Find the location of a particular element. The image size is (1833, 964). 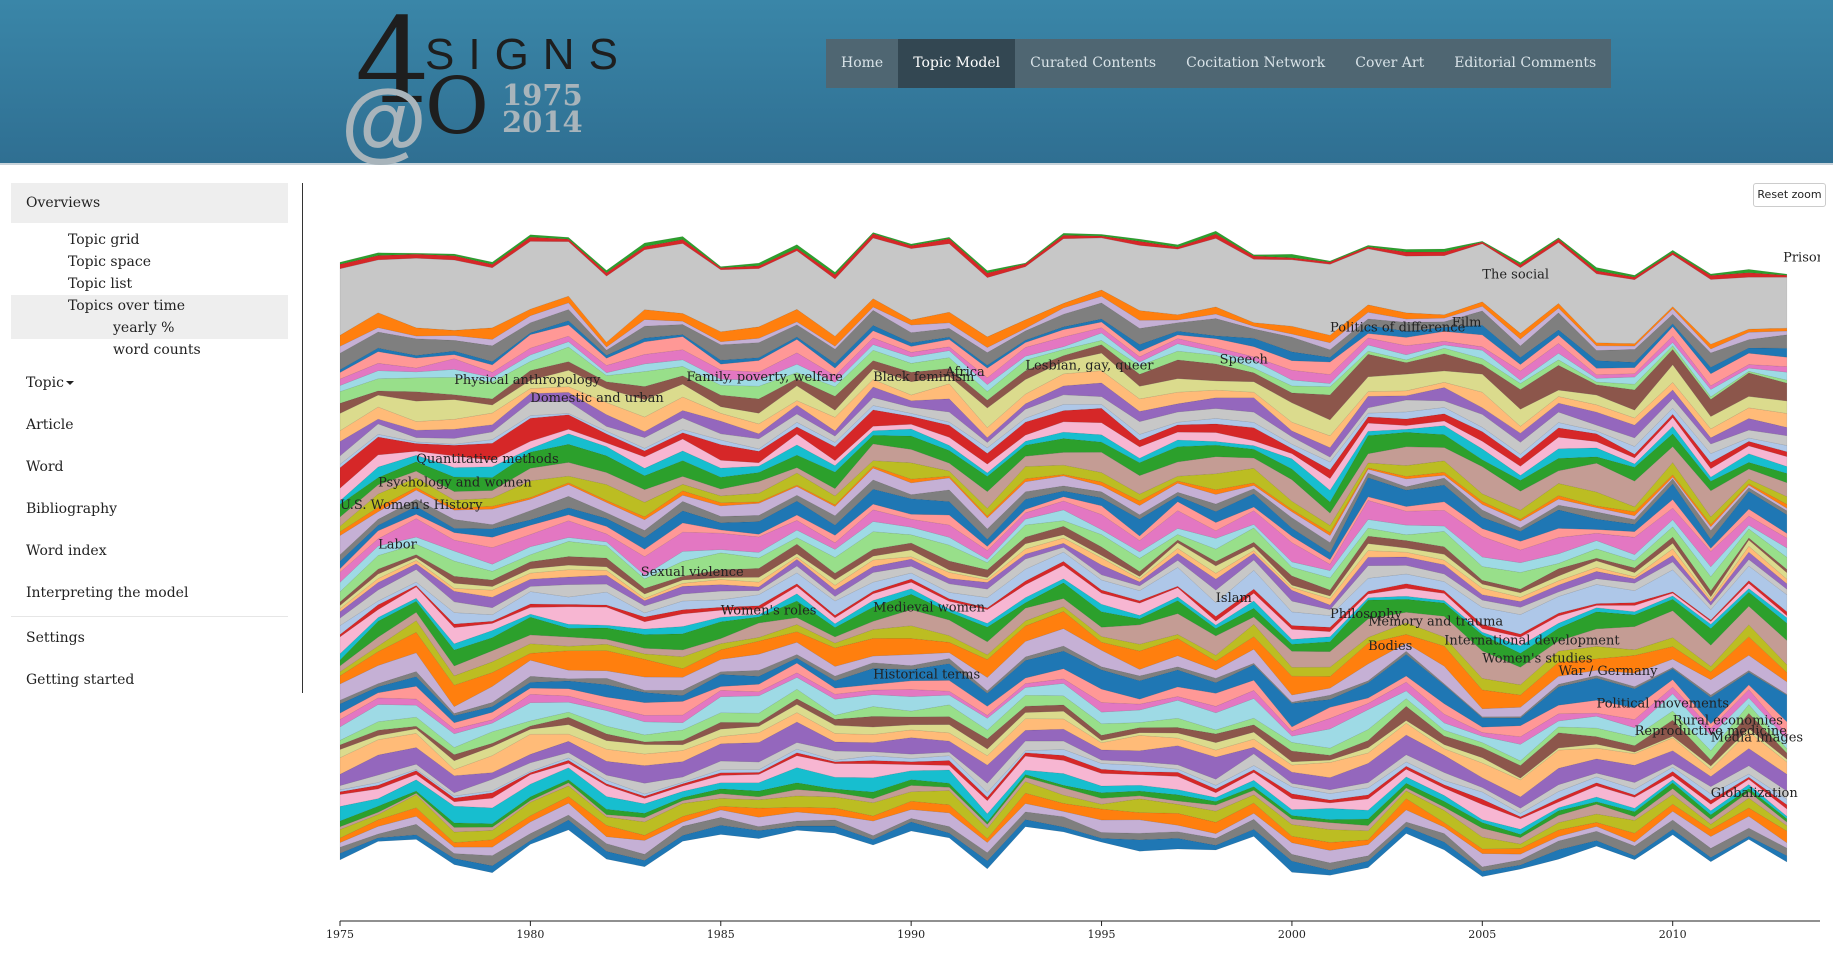

reset-zoom-button: Reset zoom is located at coordinates (1789, 195).